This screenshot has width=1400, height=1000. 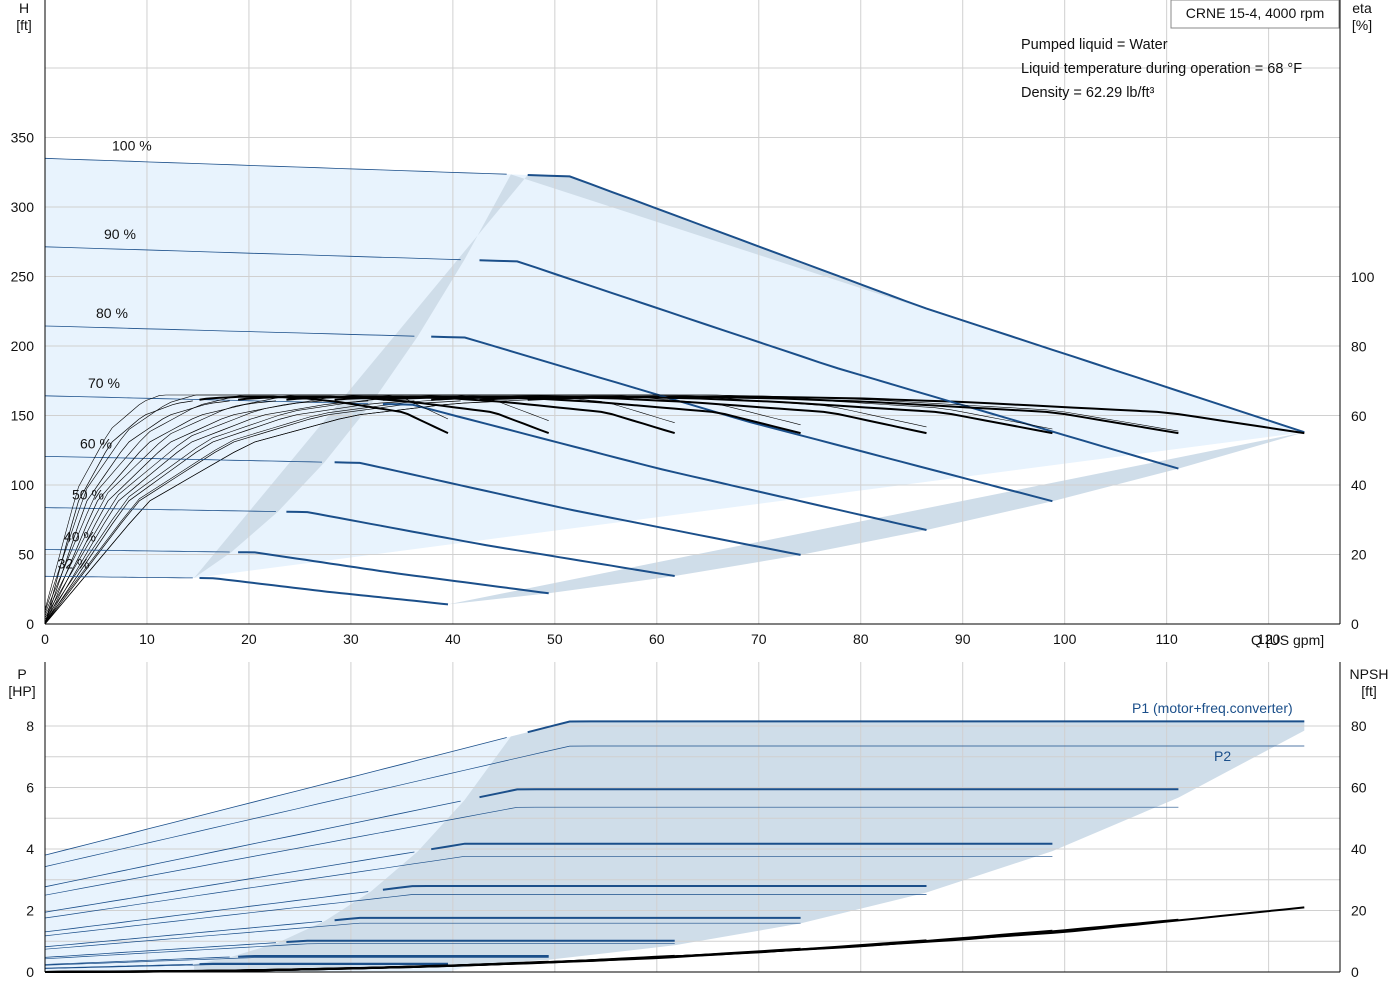 What do you see at coordinates (861, 639) in the screenshot?
I see `x-tick-label: 80` at bounding box center [861, 639].